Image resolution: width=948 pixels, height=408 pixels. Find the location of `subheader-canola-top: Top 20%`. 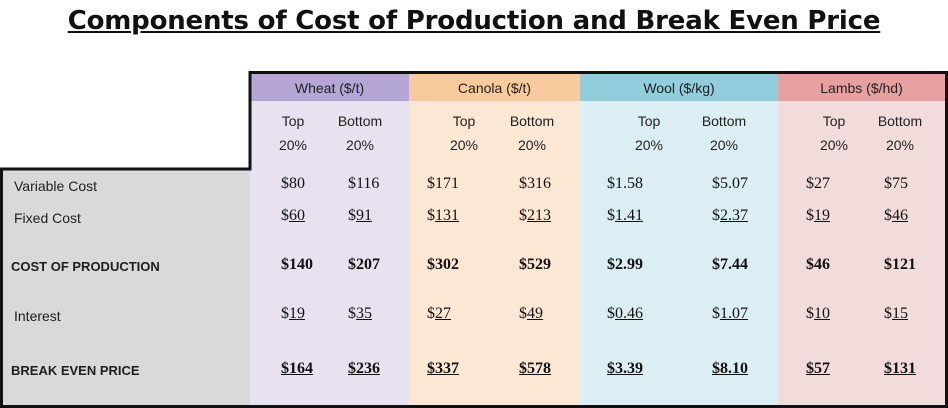

subheader-canola-top: Top 20% is located at coordinates (464, 133).